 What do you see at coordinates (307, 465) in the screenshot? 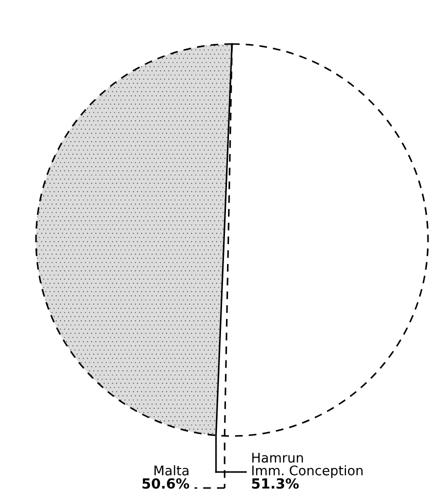
I see `legend-label: Hamrun Imm. Conception` at bounding box center [307, 465].